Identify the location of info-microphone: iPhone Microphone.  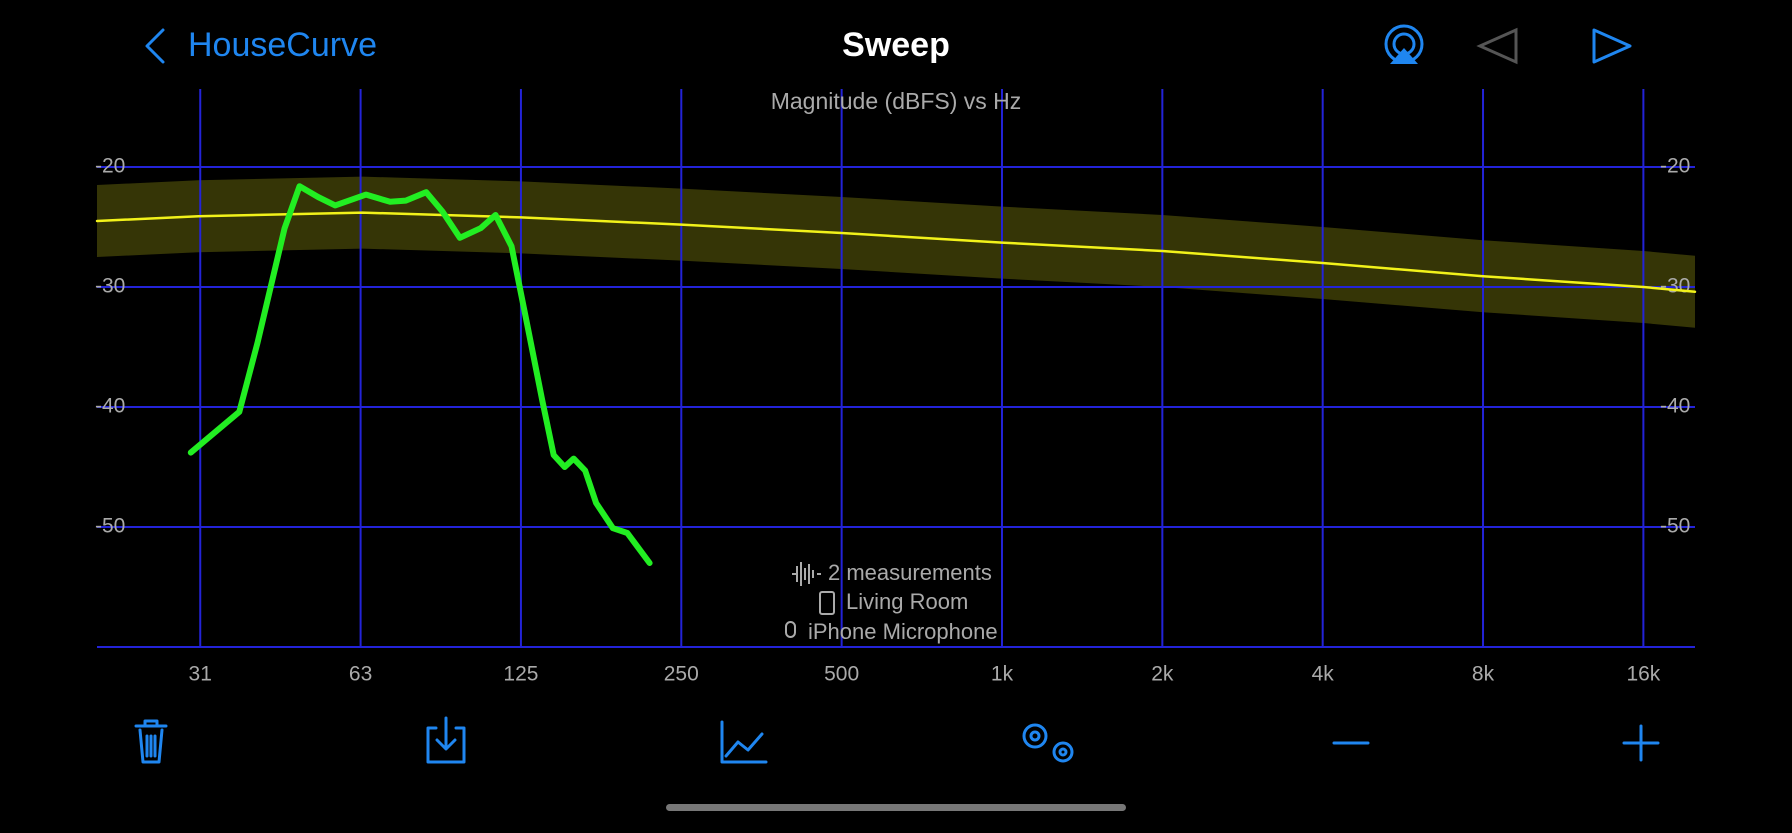
(903, 631).